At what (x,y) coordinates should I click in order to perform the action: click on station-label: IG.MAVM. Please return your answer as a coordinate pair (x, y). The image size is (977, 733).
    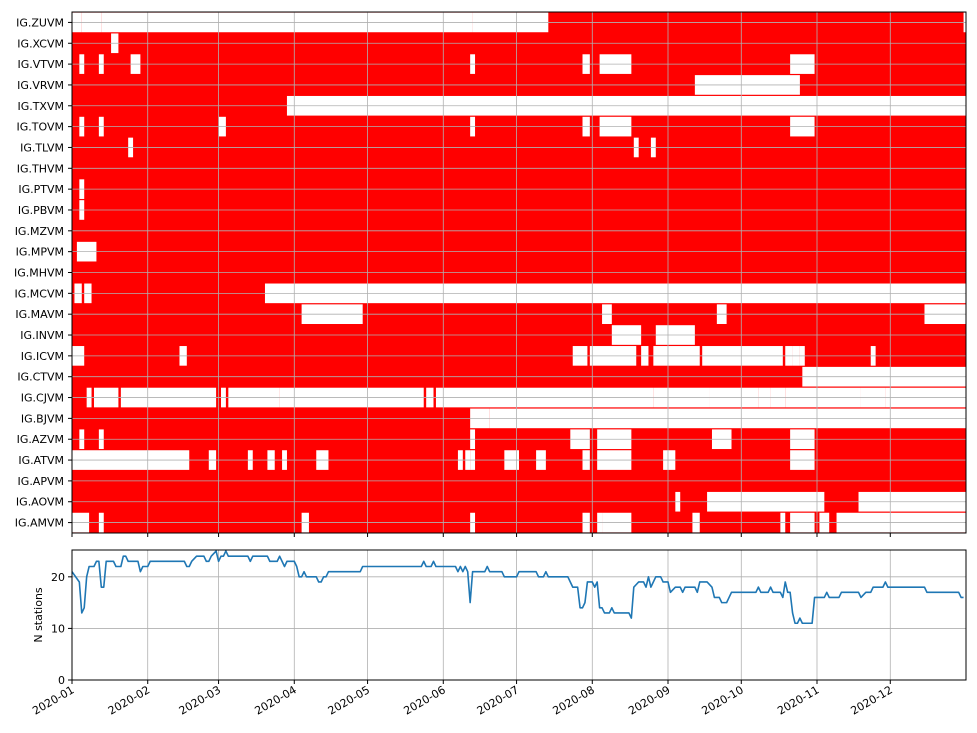
    Looking at the image, I should click on (39, 314).